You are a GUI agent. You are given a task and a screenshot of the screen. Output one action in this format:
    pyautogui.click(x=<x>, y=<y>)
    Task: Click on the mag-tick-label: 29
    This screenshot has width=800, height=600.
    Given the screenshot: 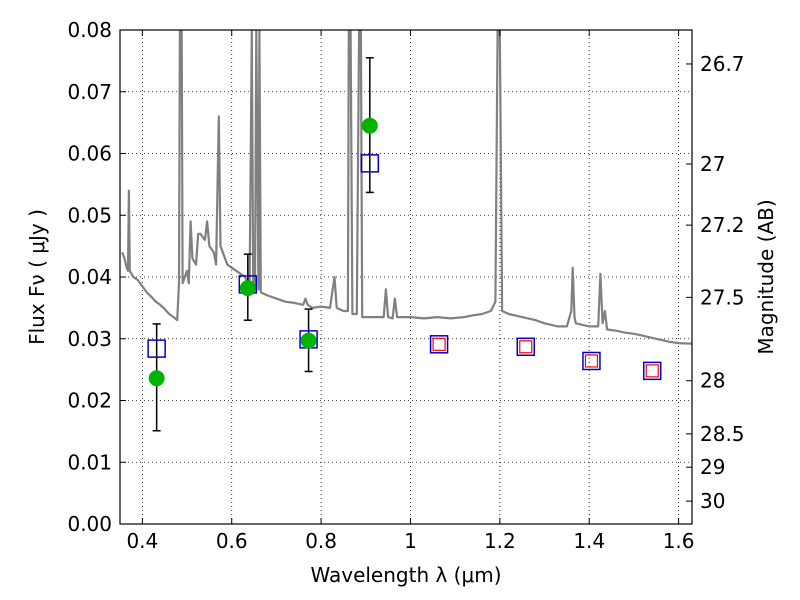 What is the action you would take?
    pyautogui.click(x=712, y=467)
    